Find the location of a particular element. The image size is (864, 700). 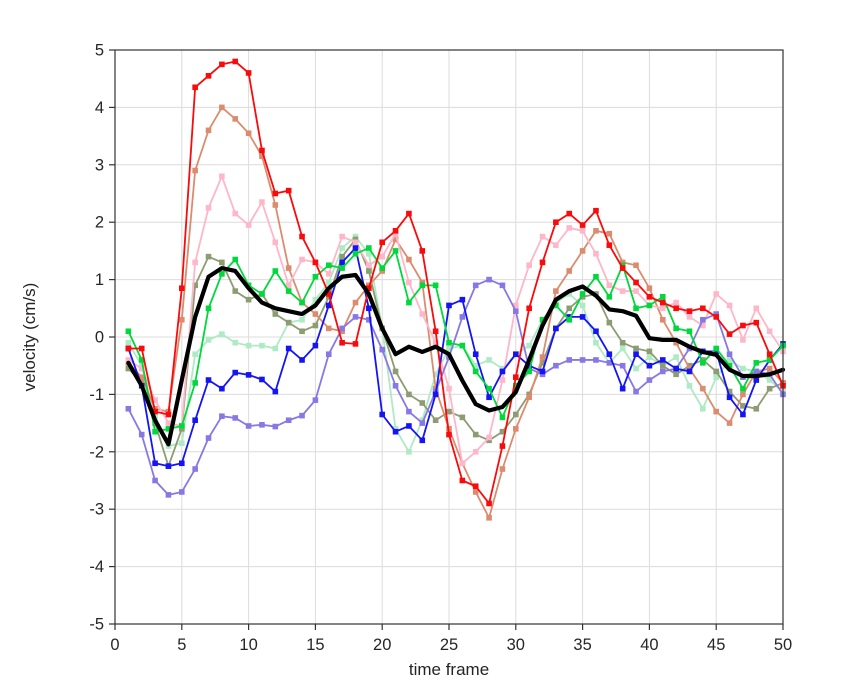

x-tick-label: 20 is located at coordinates (382, 645).